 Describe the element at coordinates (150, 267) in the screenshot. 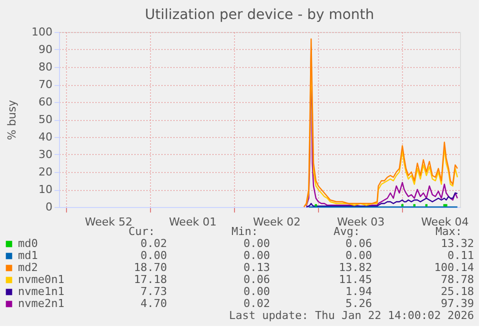

I see `text: 18.70` at that location.